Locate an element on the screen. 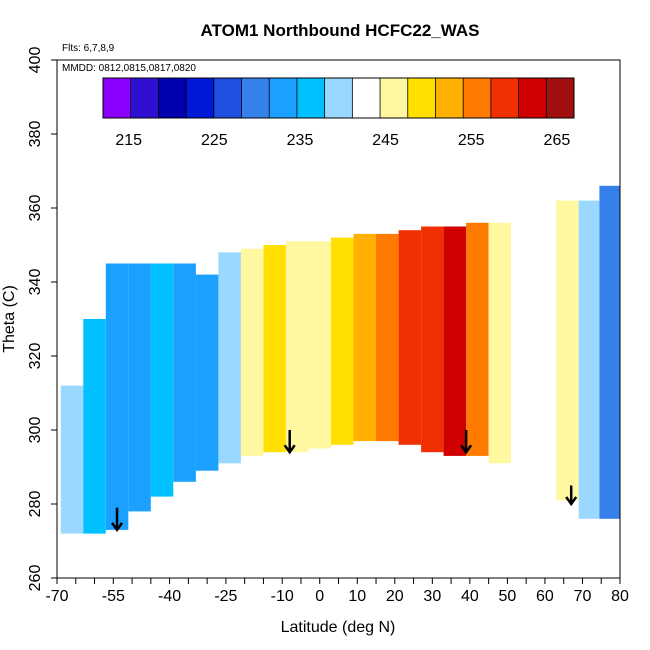 The height and width of the screenshot is (650, 650). colorbar-tick-label: 215 is located at coordinates (128, 140).